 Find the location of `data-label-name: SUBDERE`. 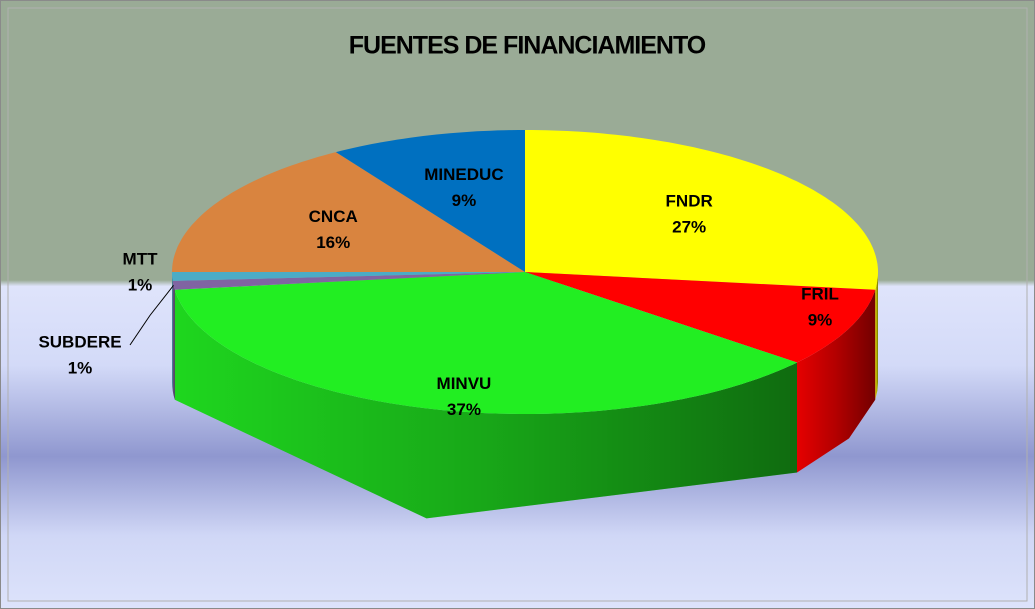

data-label-name: SUBDERE is located at coordinates (79, 341).